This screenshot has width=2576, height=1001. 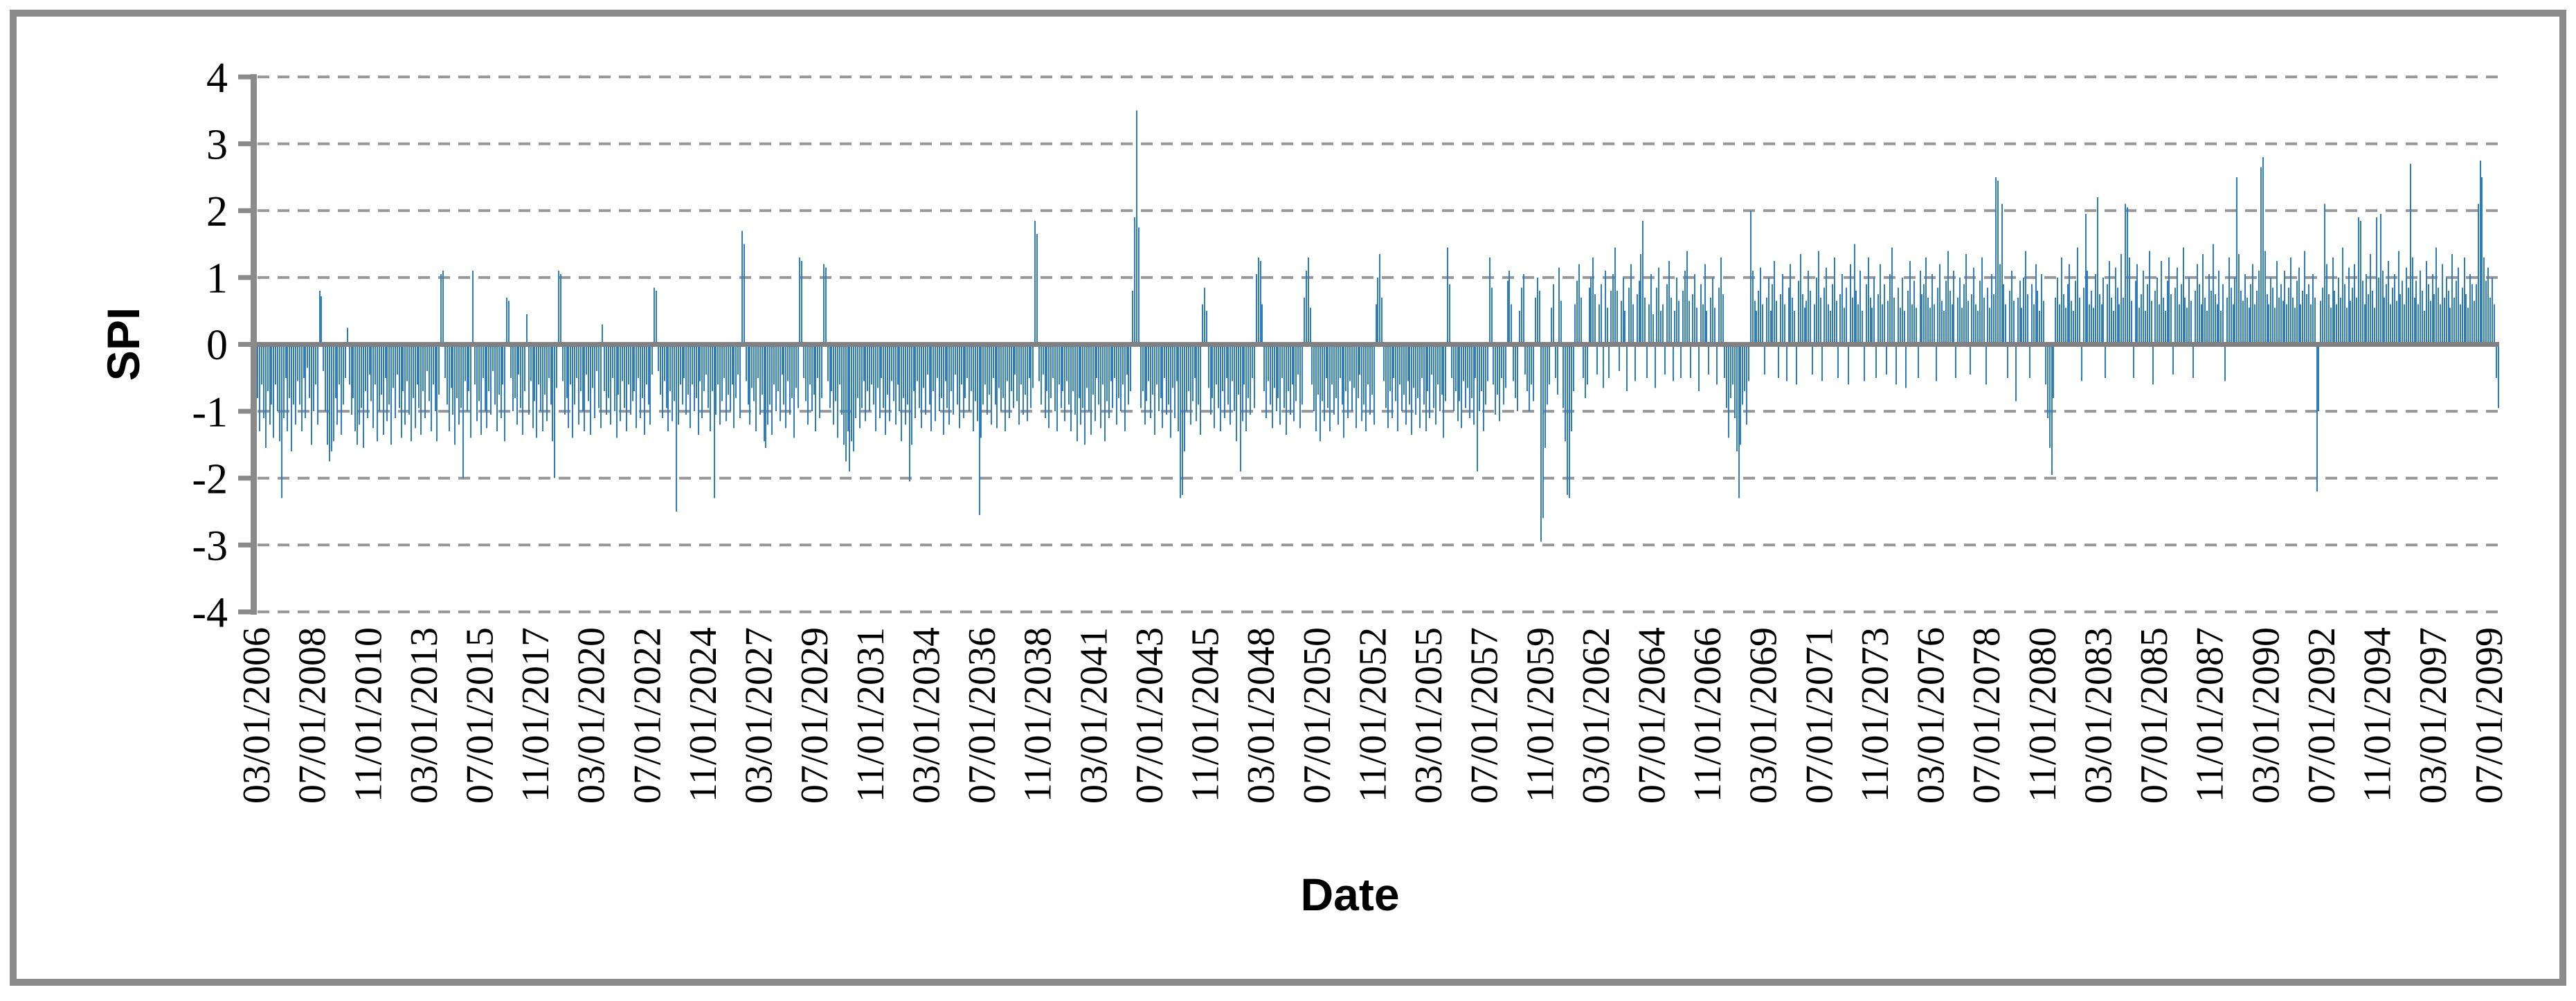 What do you see at coordinates (983, 715) in the screenshot?
I see `x-tick-label: 07/01/2036` at bounding box center [983, 715].